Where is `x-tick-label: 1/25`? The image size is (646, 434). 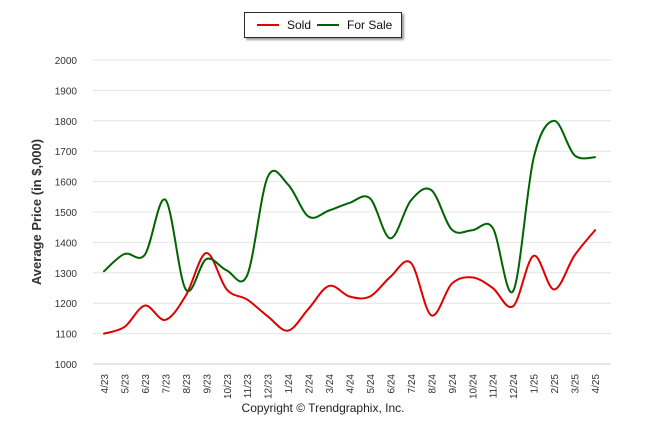
x-tick-label: 1/25 is located at coordinates (535, 384).